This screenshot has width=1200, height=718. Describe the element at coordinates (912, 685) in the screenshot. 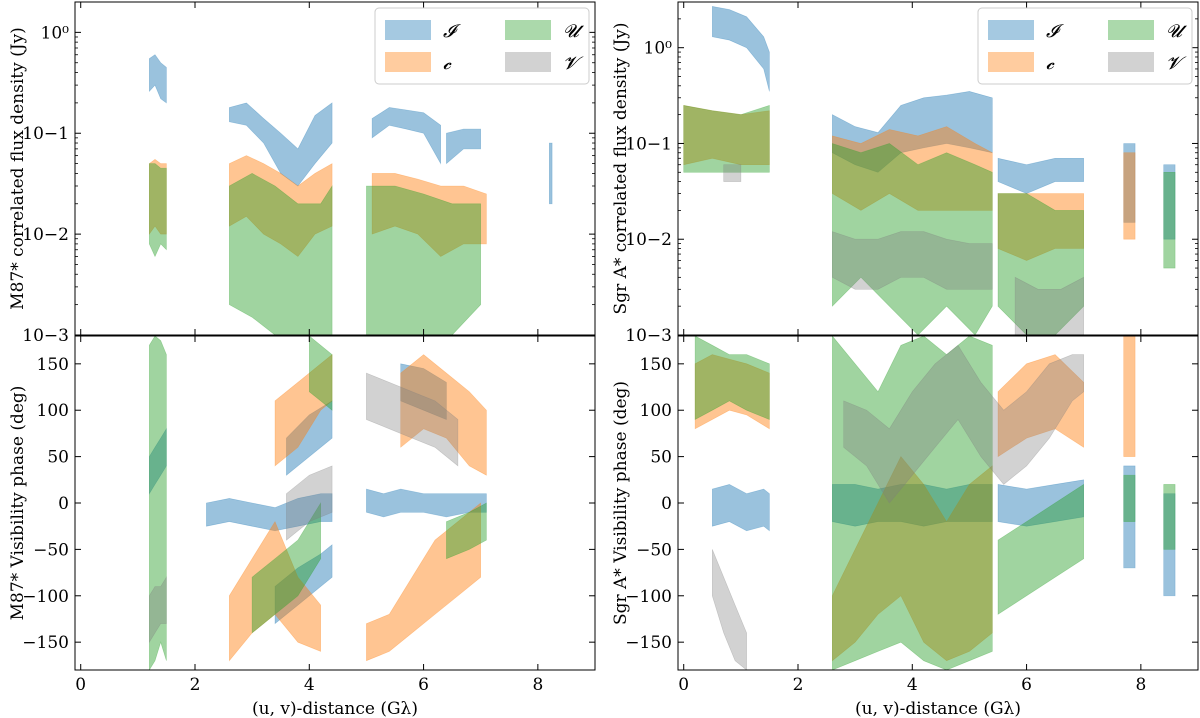

I see `sgra-phase-xtick-label: 4` at that location.